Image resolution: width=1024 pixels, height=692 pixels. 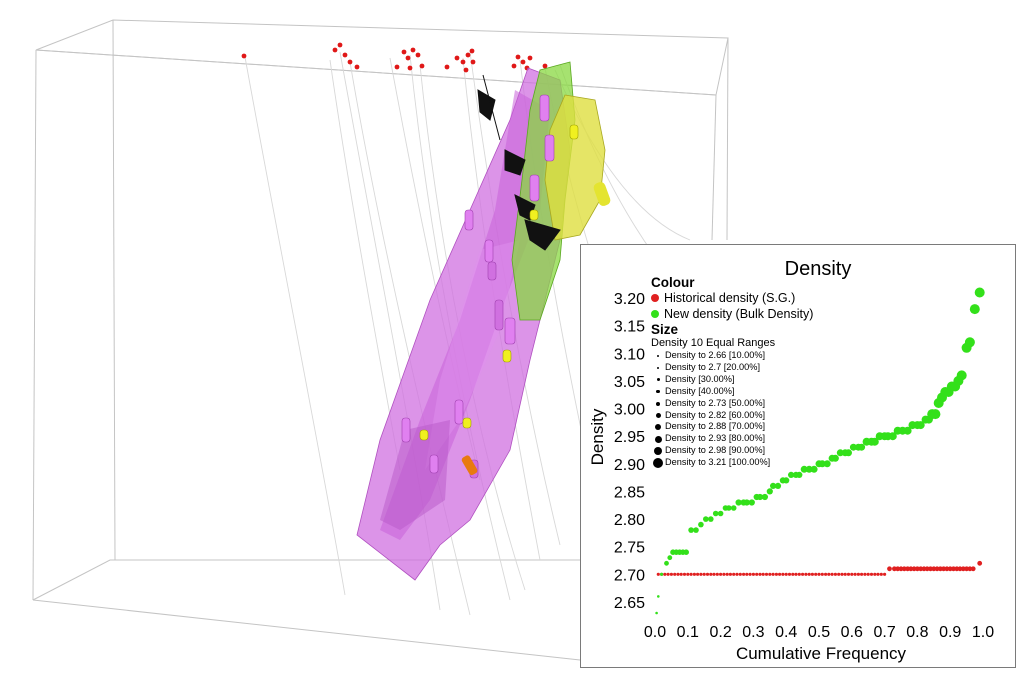 I want to click on legend-colour-item: New density (Bulk Density), so click(x=732, y=314).